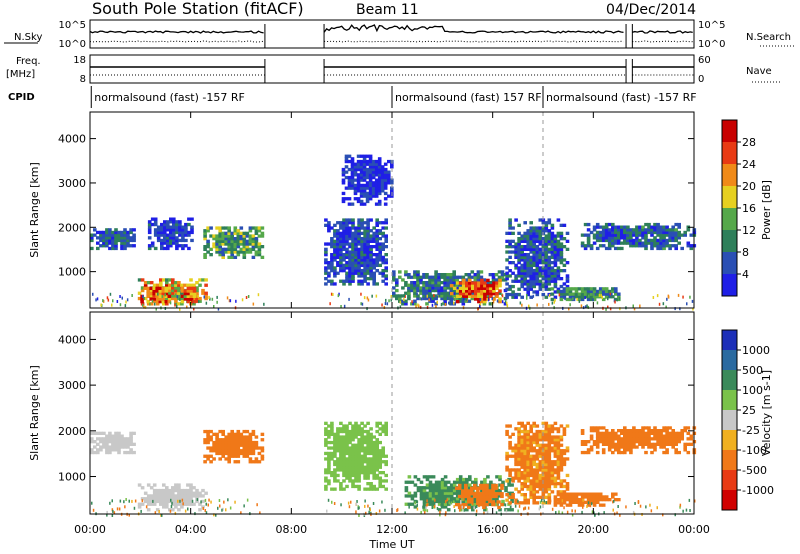  I want to click on noise-traces, so click(392, 36).